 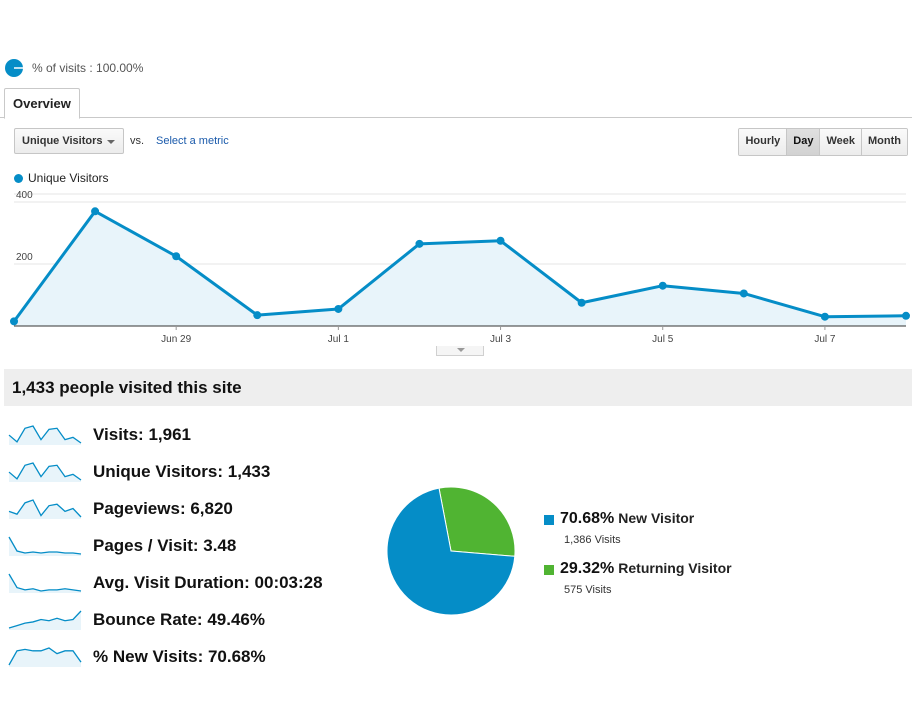 What do you see at coordinates (118, 434) in the screenshot?
I see `metric-name: Visits:` at bounding box center [118, 434].